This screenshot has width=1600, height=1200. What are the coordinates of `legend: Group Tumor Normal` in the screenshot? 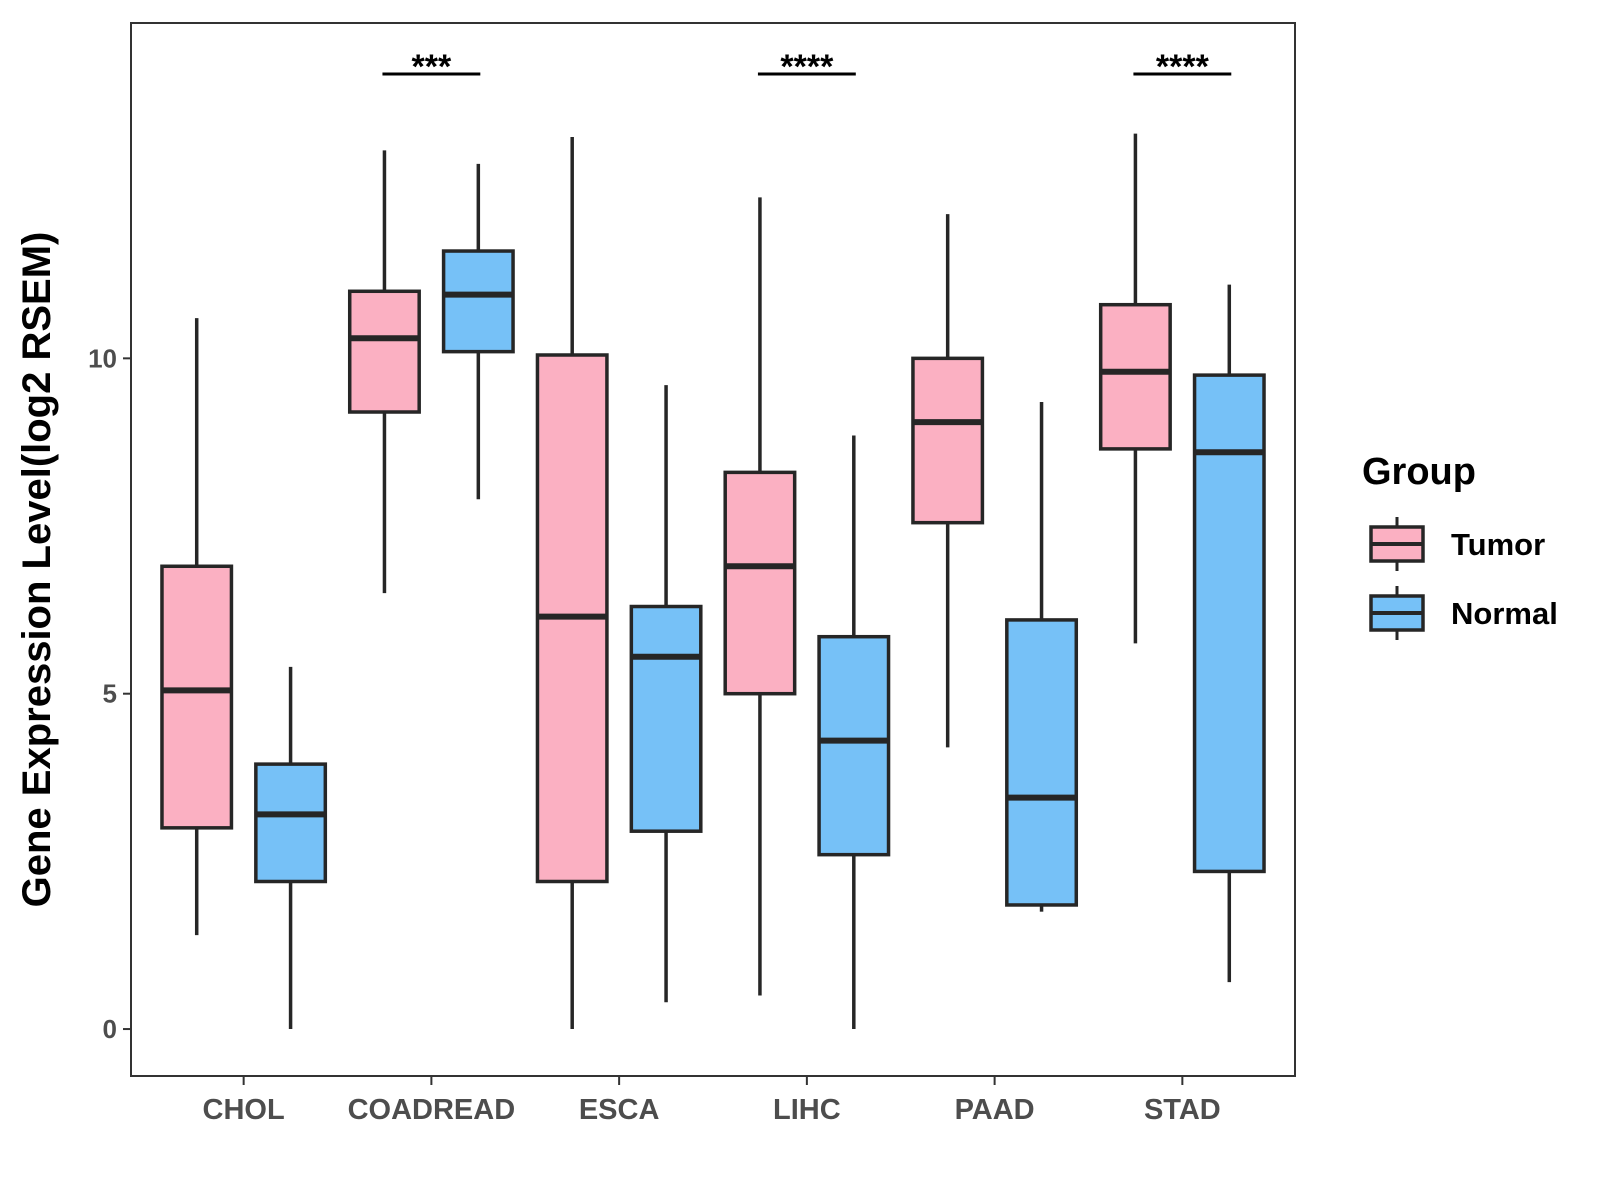 It's located at (1460, 545).